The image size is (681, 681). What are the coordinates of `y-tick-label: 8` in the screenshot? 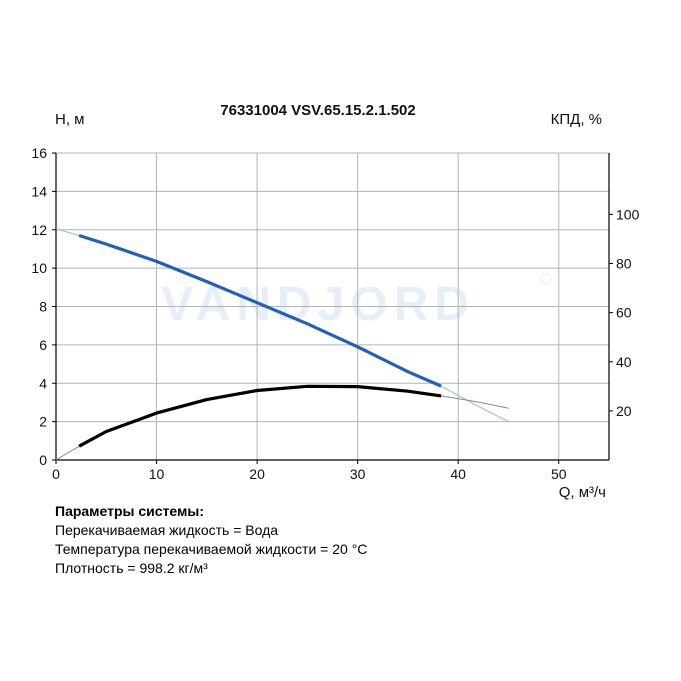 It's located at (43, 307).